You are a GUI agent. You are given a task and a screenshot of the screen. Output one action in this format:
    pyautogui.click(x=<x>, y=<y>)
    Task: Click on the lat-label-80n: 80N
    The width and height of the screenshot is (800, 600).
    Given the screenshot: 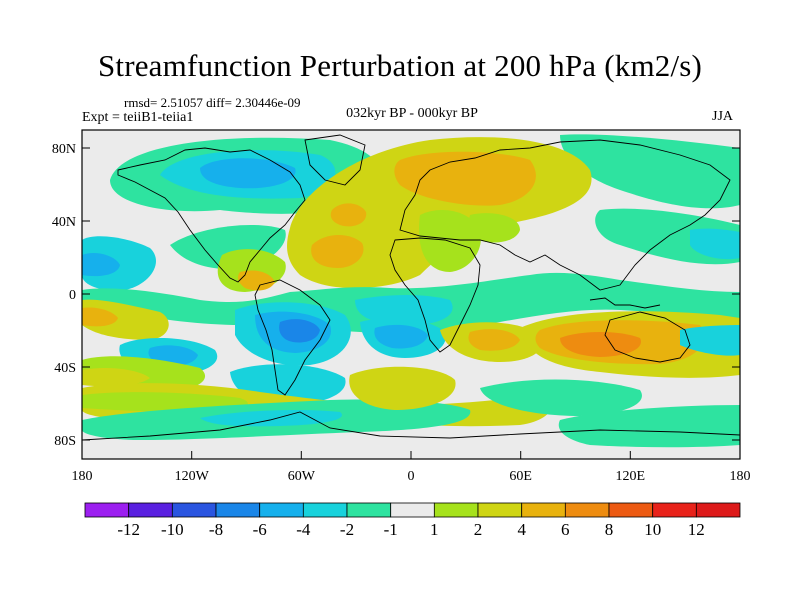 What is the action you would take?
    pyautogui.click(x=64, y=149)
    